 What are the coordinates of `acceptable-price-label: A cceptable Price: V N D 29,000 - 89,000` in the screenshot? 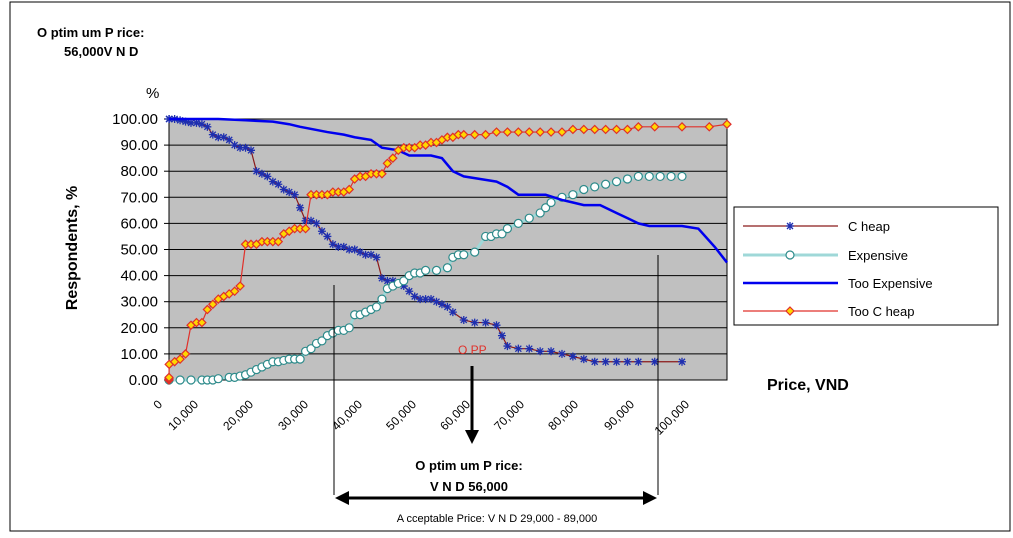 It's located at (497, 519).